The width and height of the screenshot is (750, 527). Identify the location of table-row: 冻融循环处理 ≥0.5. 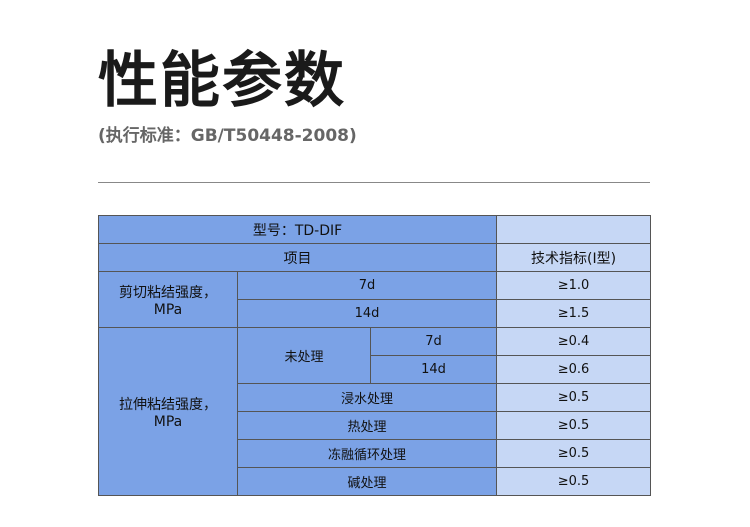
(375, 453).